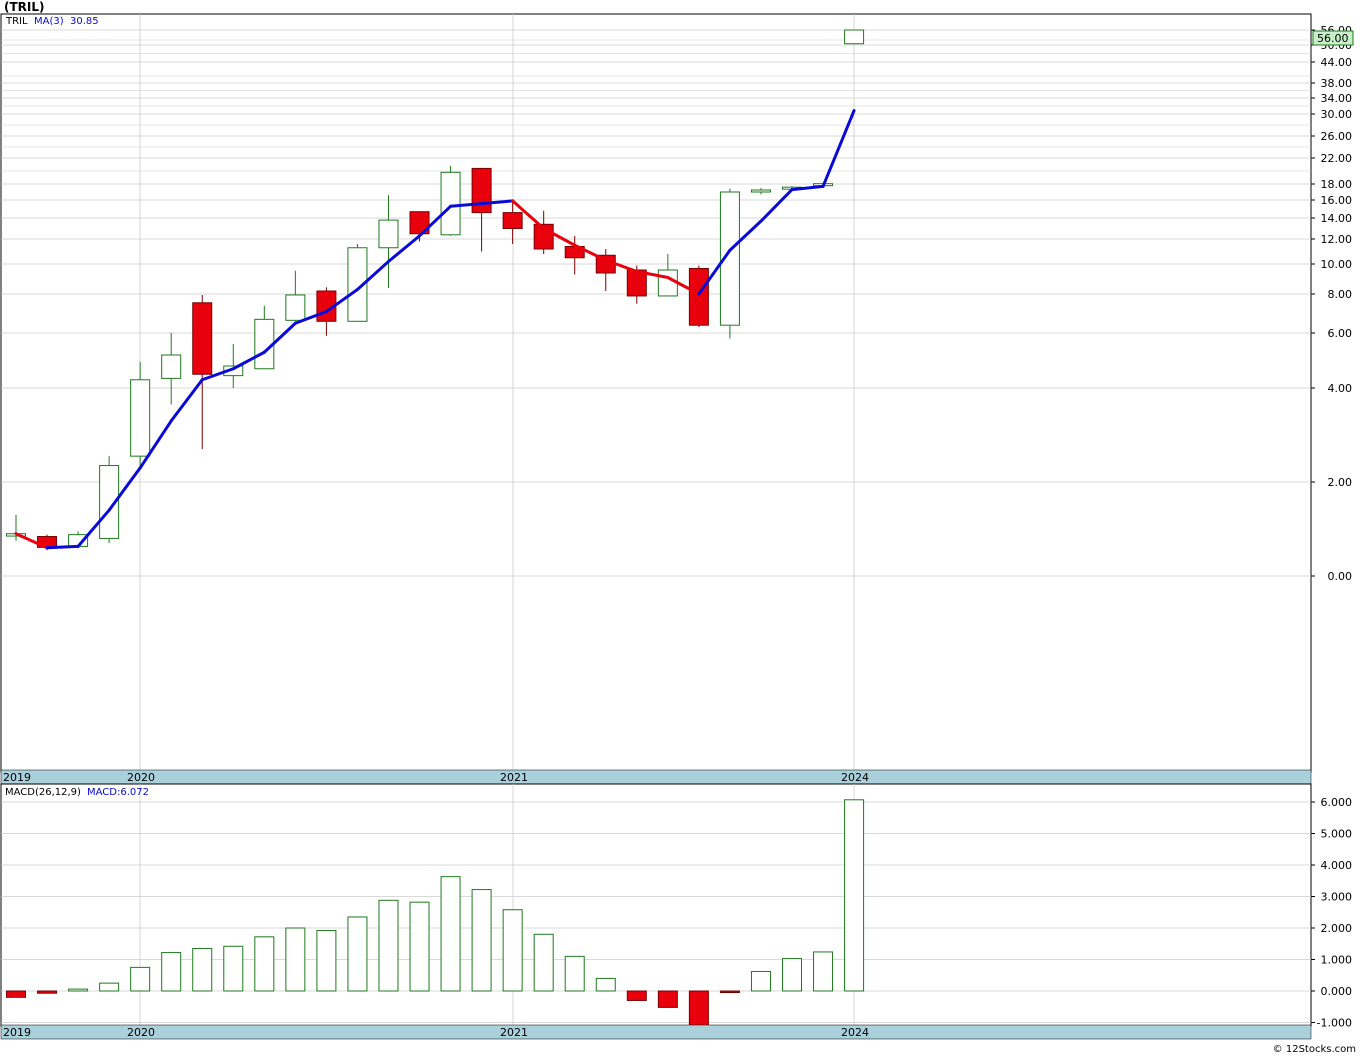 Image resolution: width=1360 pixels, height=1060 pixels. I want to click on date-bar-price, so click(656, 777).